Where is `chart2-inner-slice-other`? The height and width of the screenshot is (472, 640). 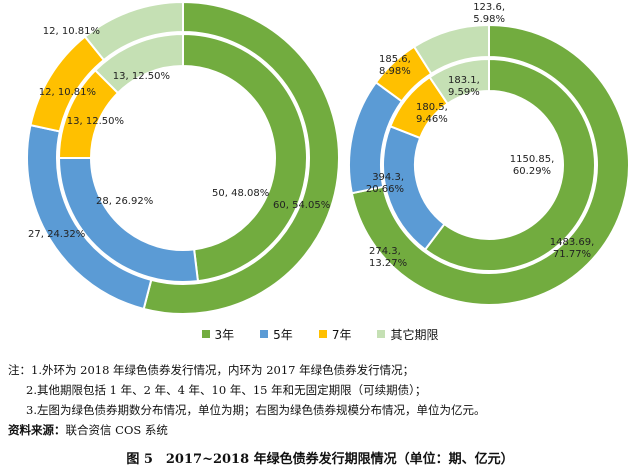 chart2-inner-slice-other is located at coordinates (459, 81).